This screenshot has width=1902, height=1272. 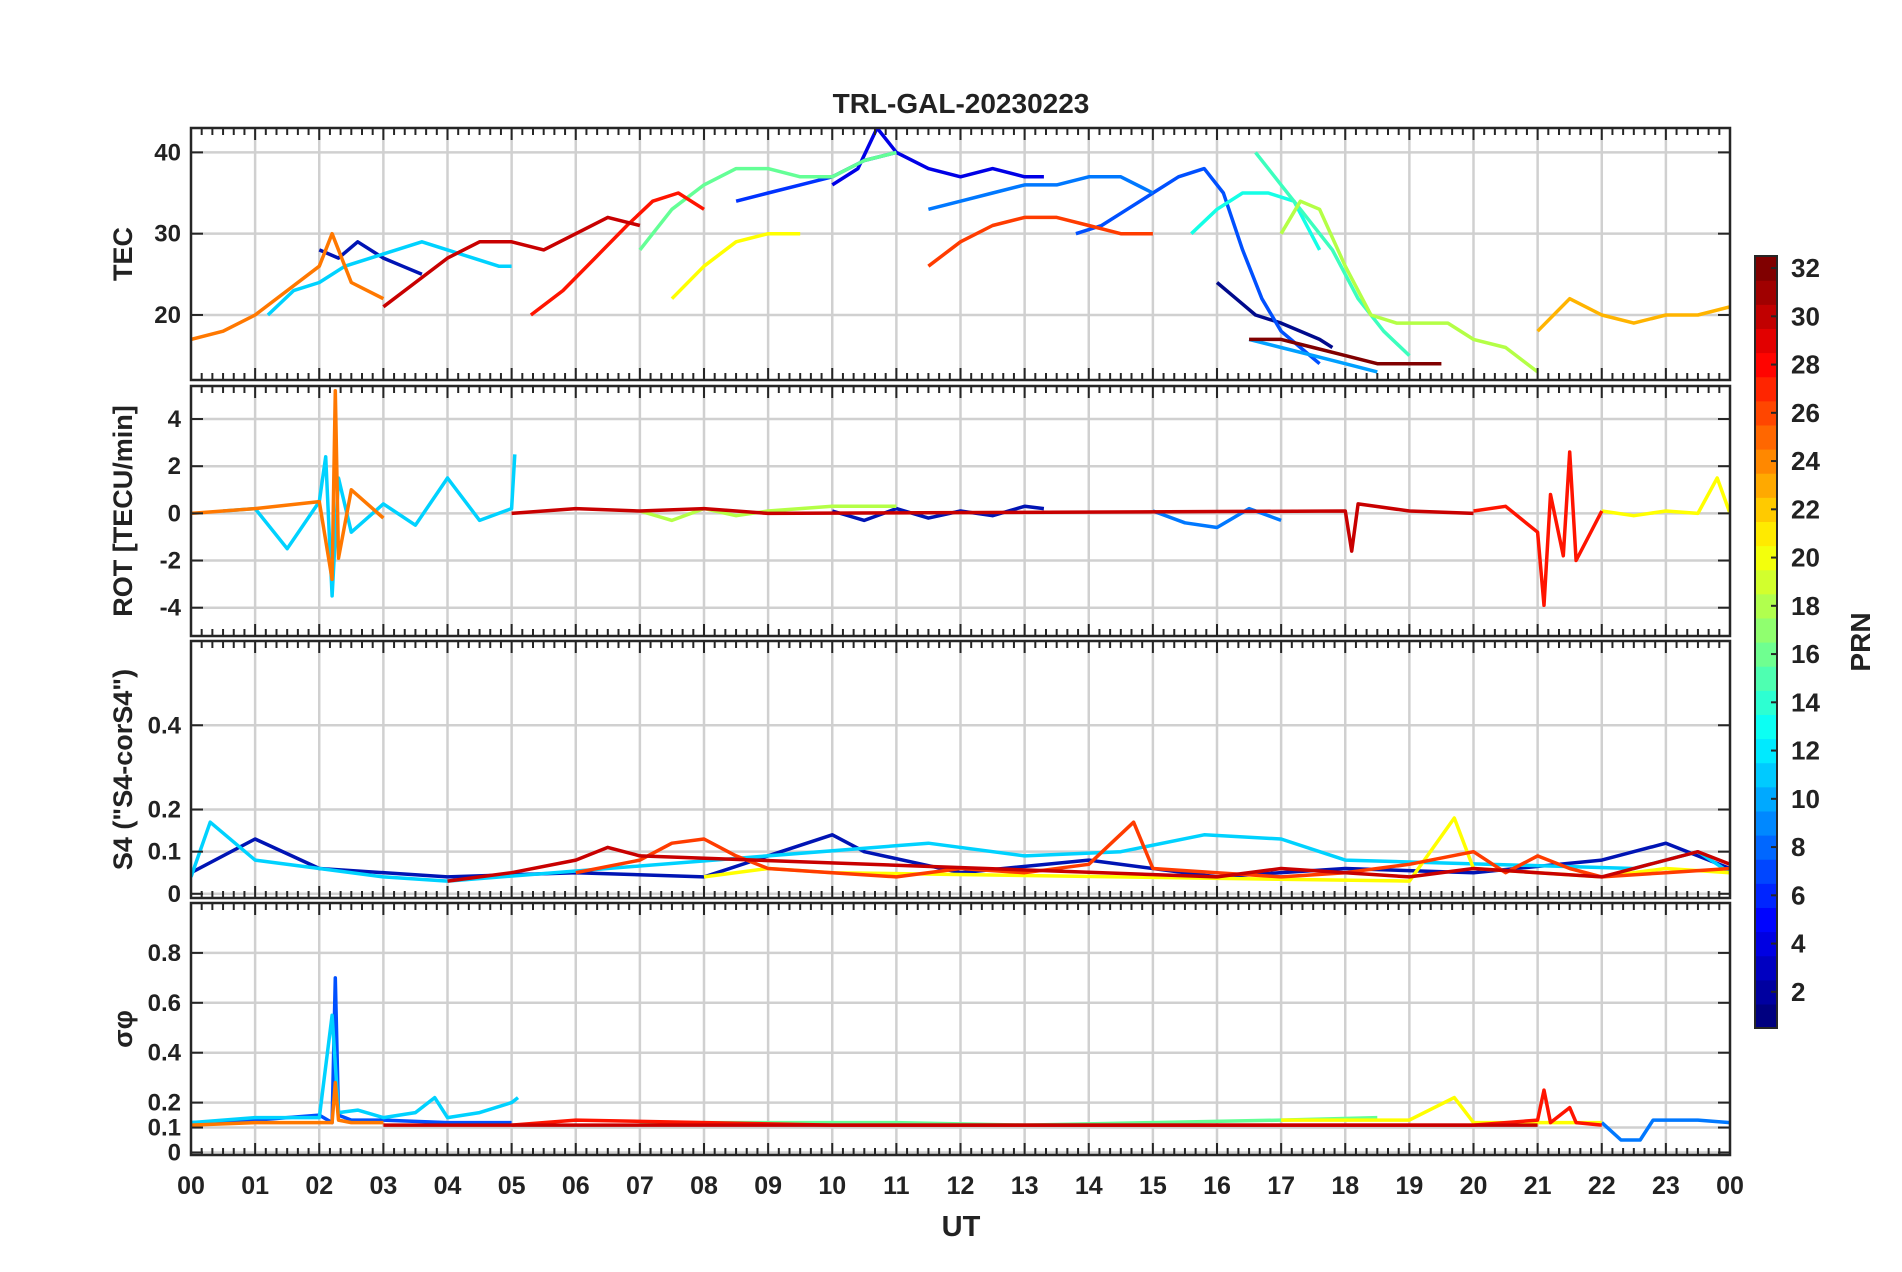 What do you see at coordinates (1666, 1186) in the screenshot?
I see `x-tick-label: 23` at bounding box center [1666, 1186].